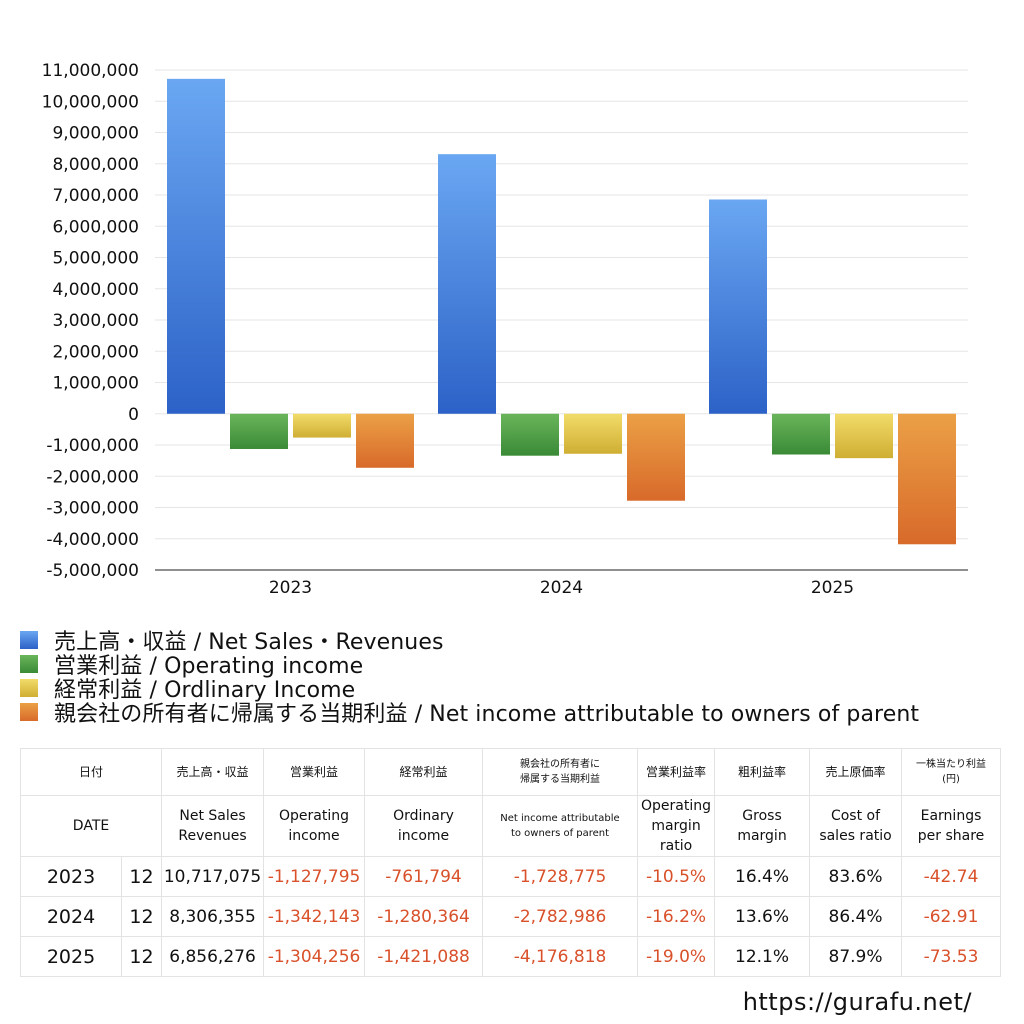  What do you see at coordinates (951, 916) in the screenshot?
I see `cell-eps: -62.91` at bounding box center [951, 916].